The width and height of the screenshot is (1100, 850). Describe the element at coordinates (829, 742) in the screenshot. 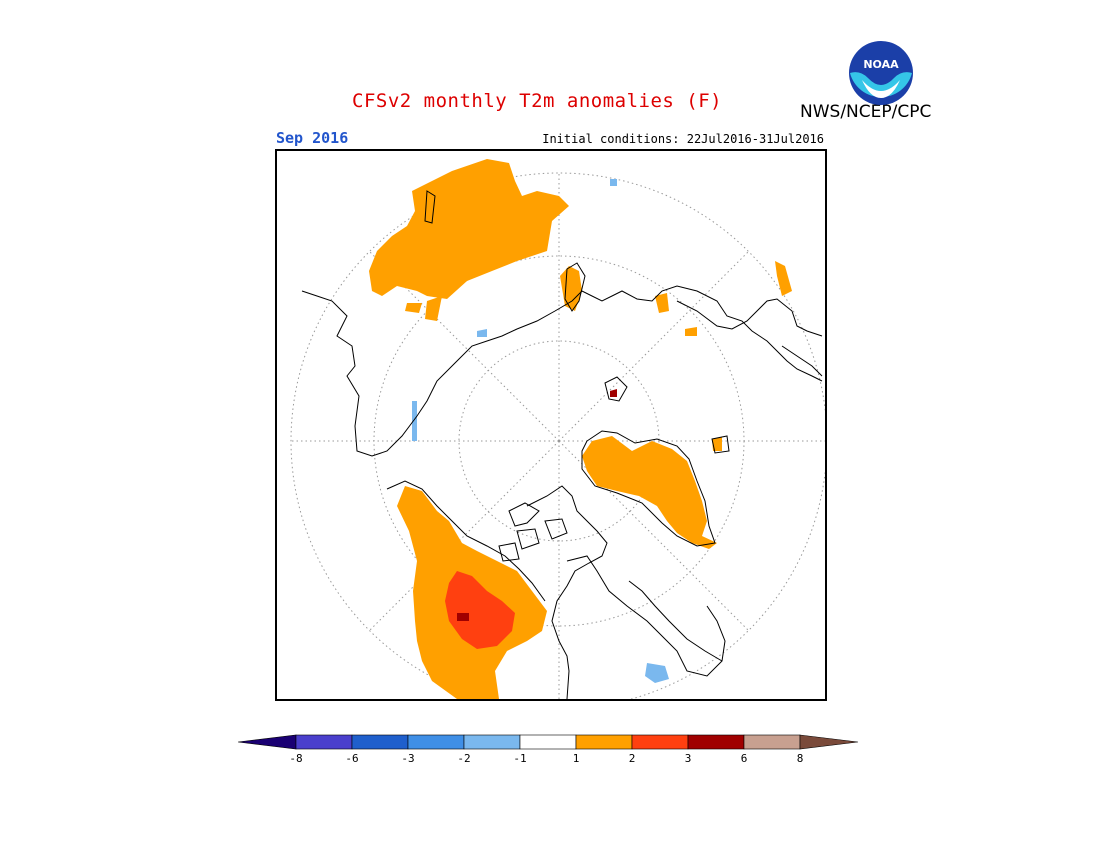

I see `color-legend-right-arrow` at that location.